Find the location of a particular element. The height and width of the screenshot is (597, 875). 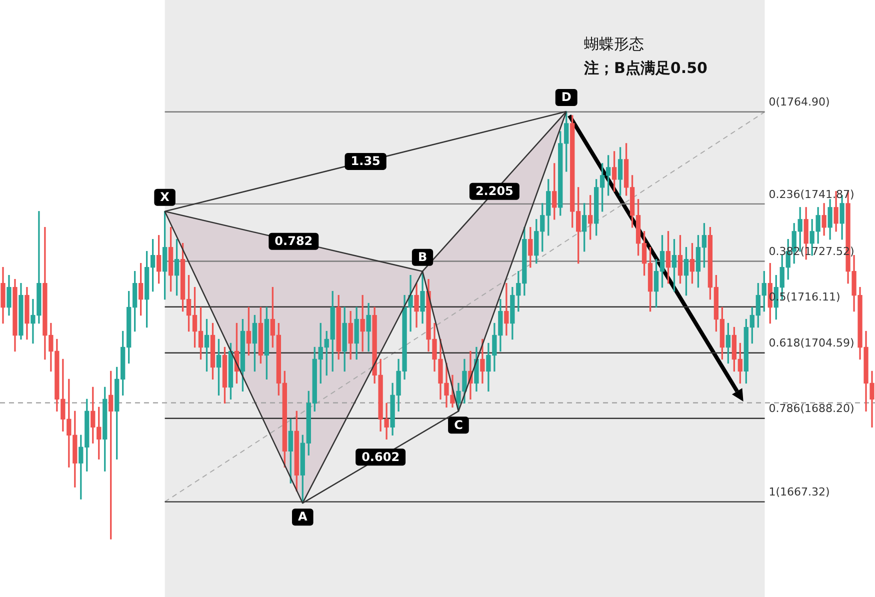

annotation: 1.35 is located at coordinates (365, 161).